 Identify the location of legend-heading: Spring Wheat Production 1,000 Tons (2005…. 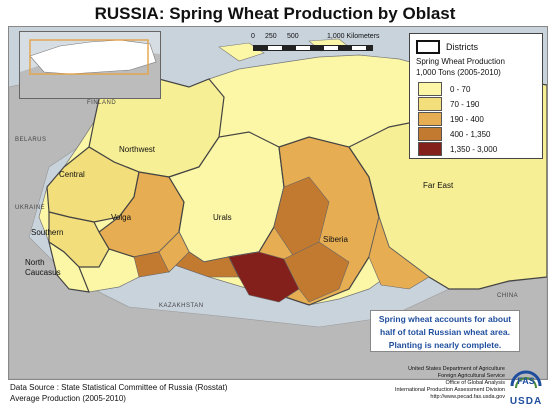
(460, 67).